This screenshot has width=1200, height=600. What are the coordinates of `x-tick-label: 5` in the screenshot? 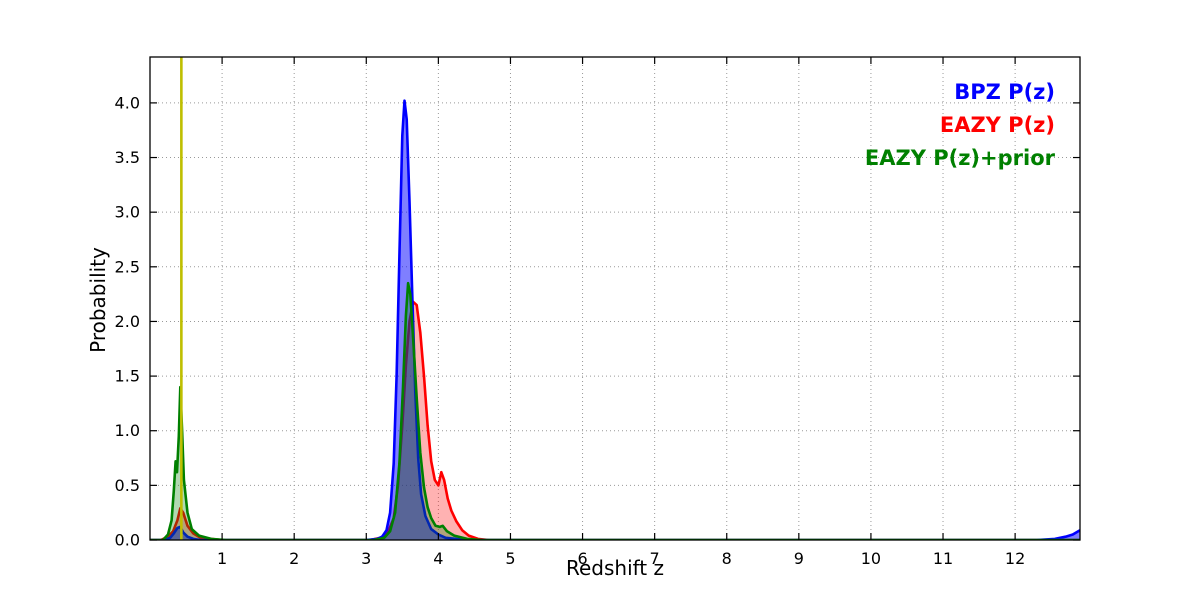 It's located at (510, 558).